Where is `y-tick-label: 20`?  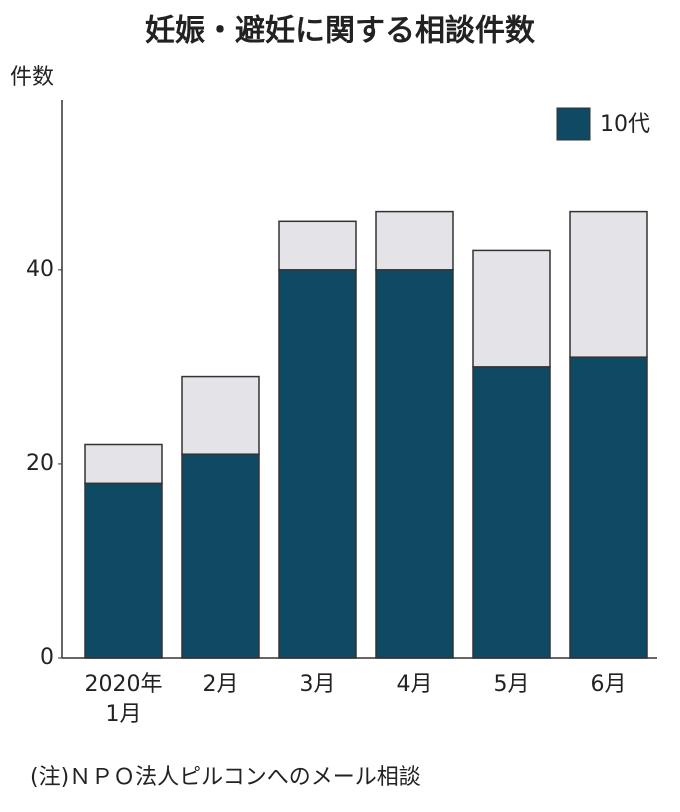
y-tick-label: 20 is located at coordinates (40, 463).